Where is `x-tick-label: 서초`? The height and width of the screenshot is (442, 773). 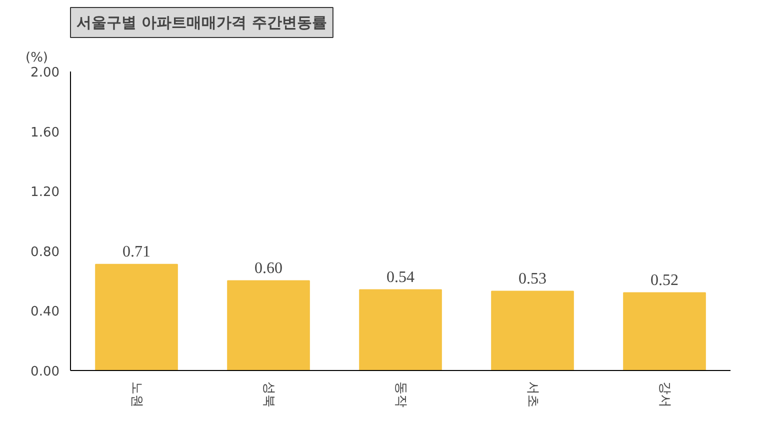
x-tick-label: 서초 is located at coordinates (532, 395).